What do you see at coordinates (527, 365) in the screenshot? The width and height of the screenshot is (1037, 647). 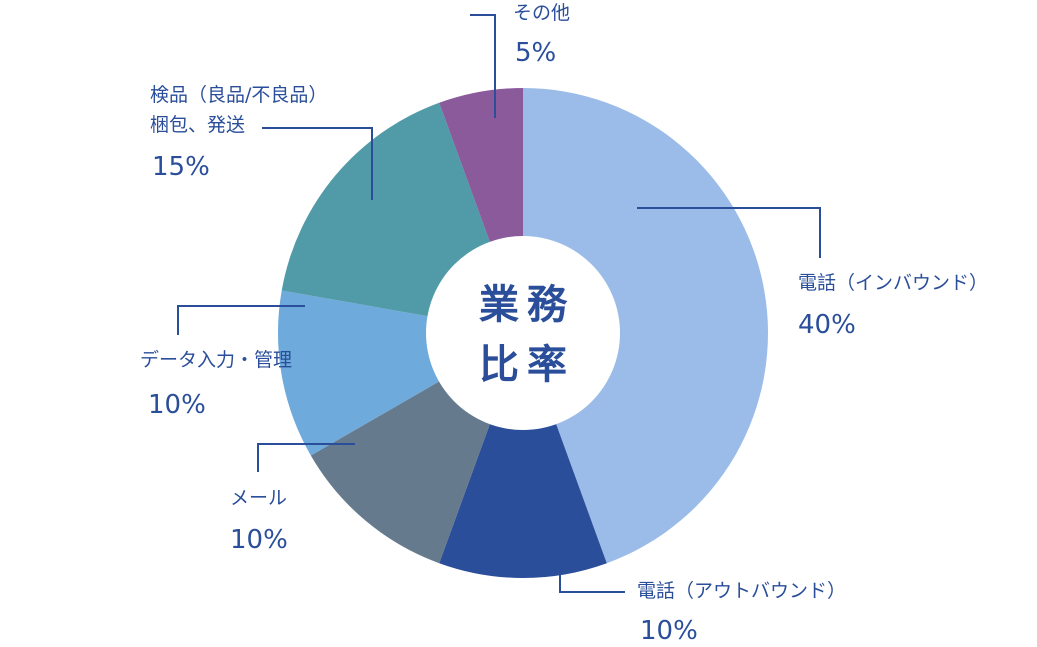 I see `center-label: 比率` at bounding box center [527, 365].